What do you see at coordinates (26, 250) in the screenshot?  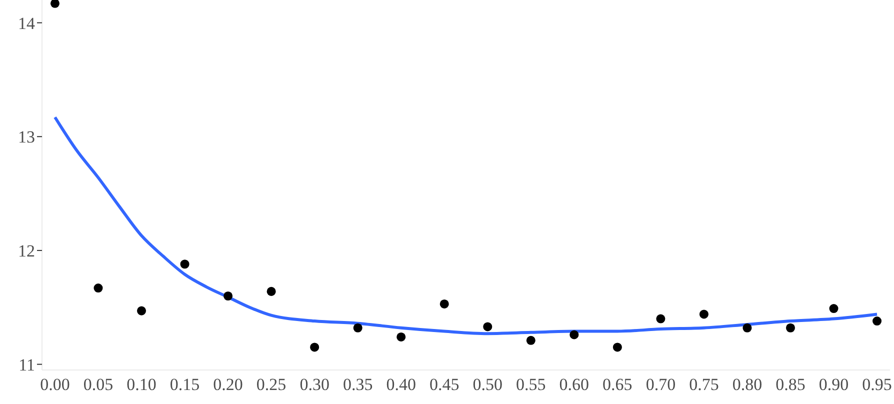 I see `y-tick-label: 12` at bounding box center [26, 250].